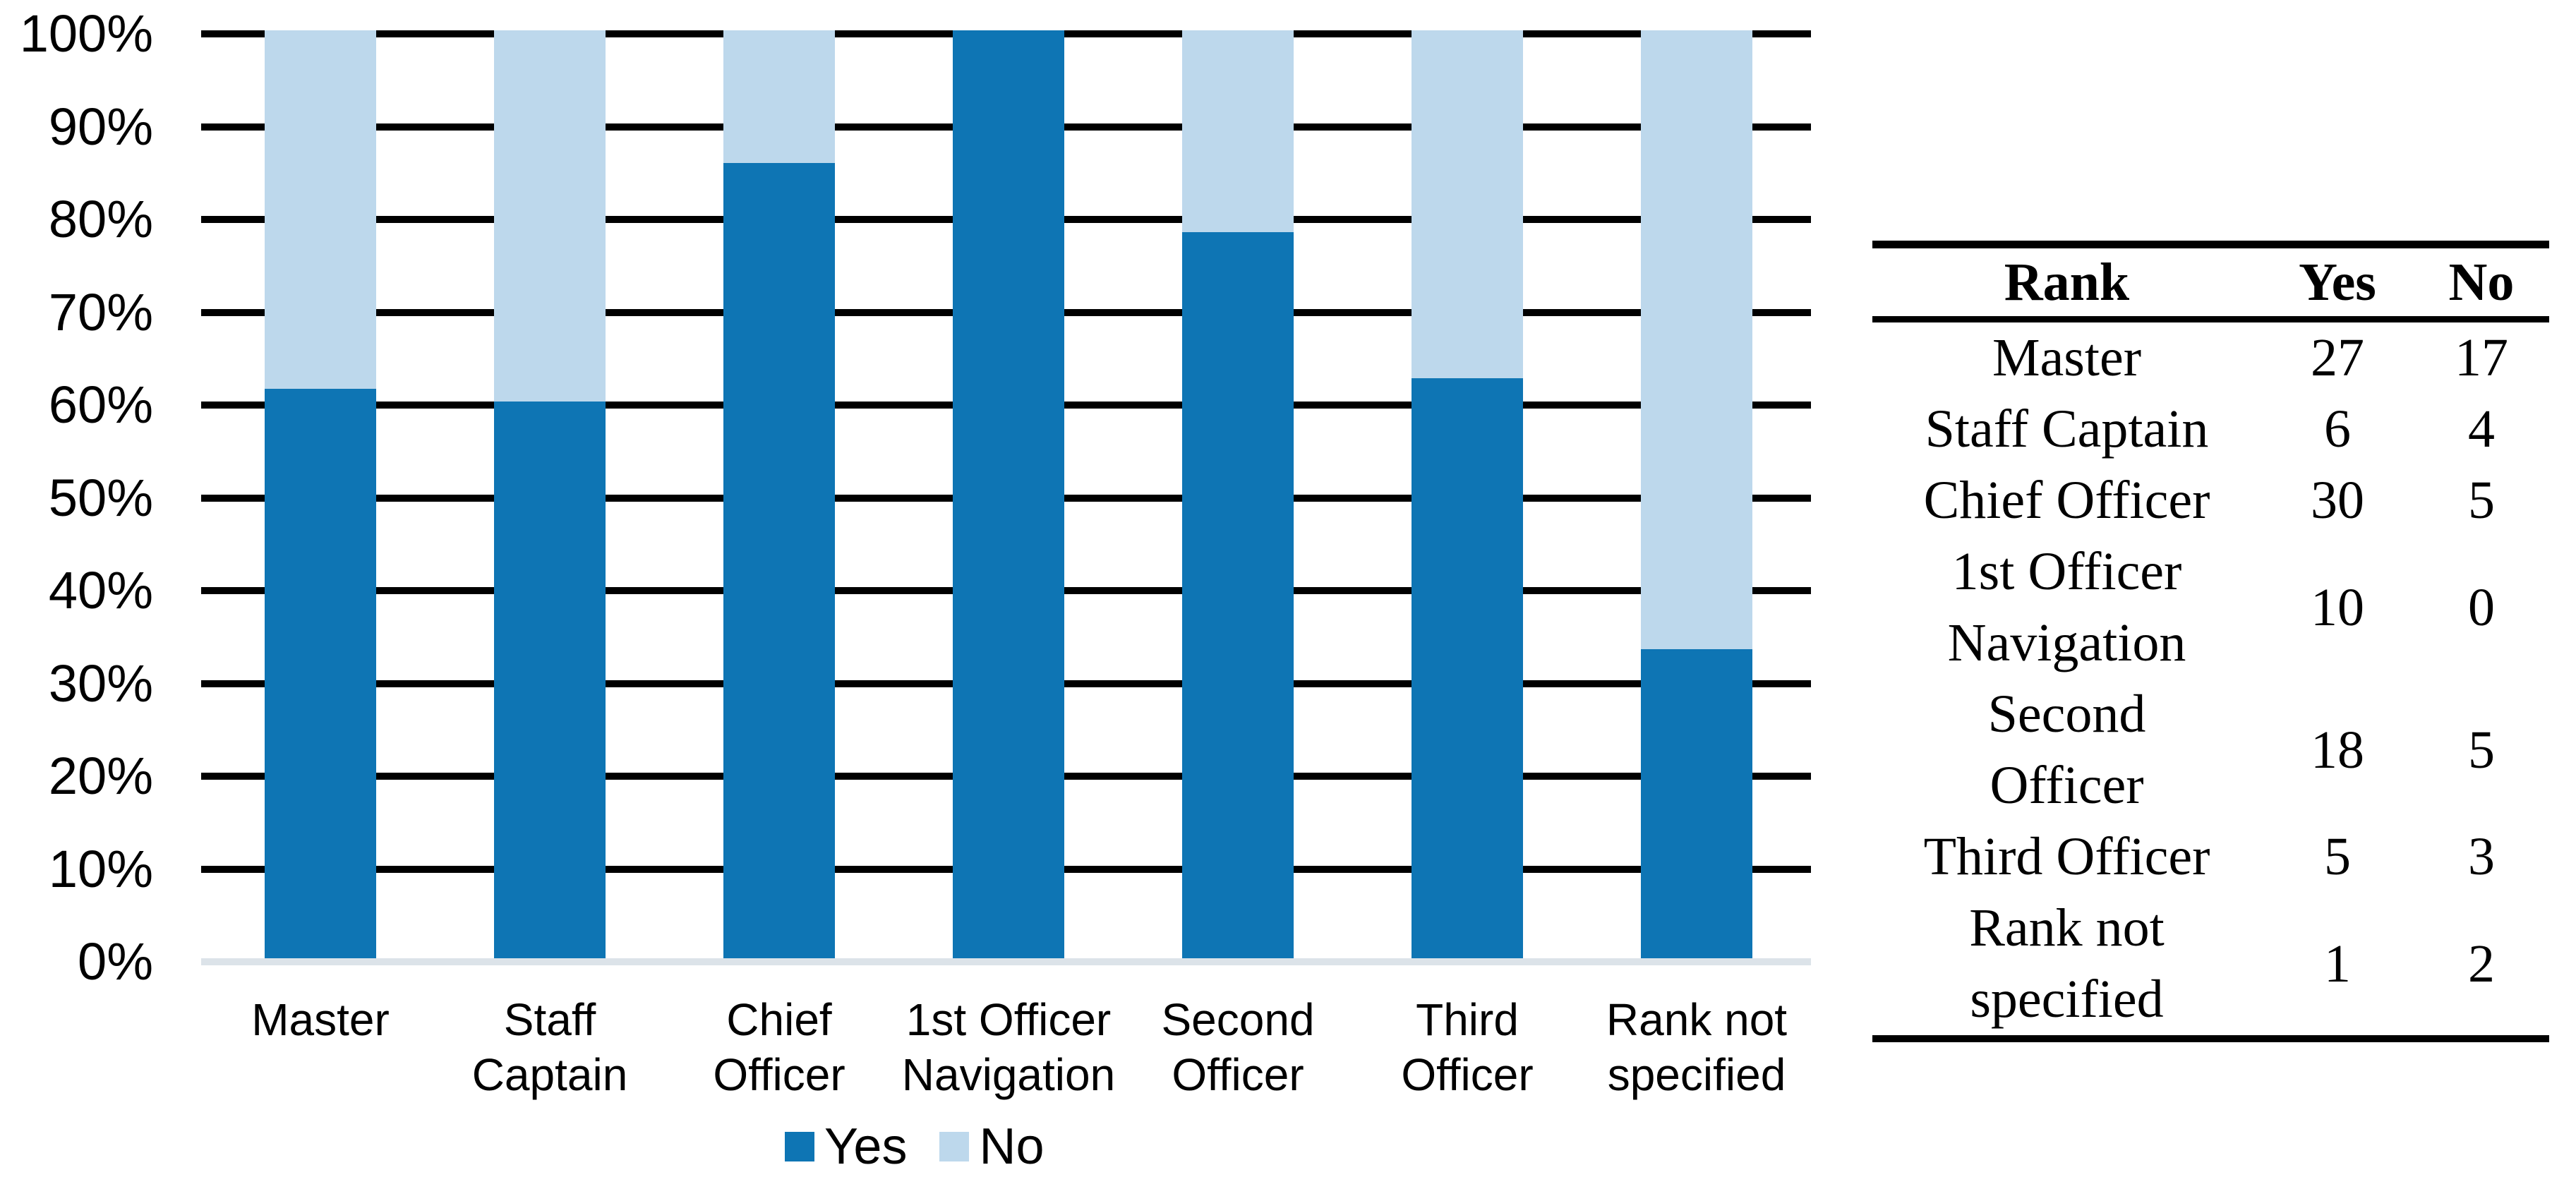 Image resolution: width=2576 pixels, height=1201 pixels. What do you see at coordinates (2066, 283) in the screenshot?
I see `header-rank: Rank` at bounding box center [2066, 283].